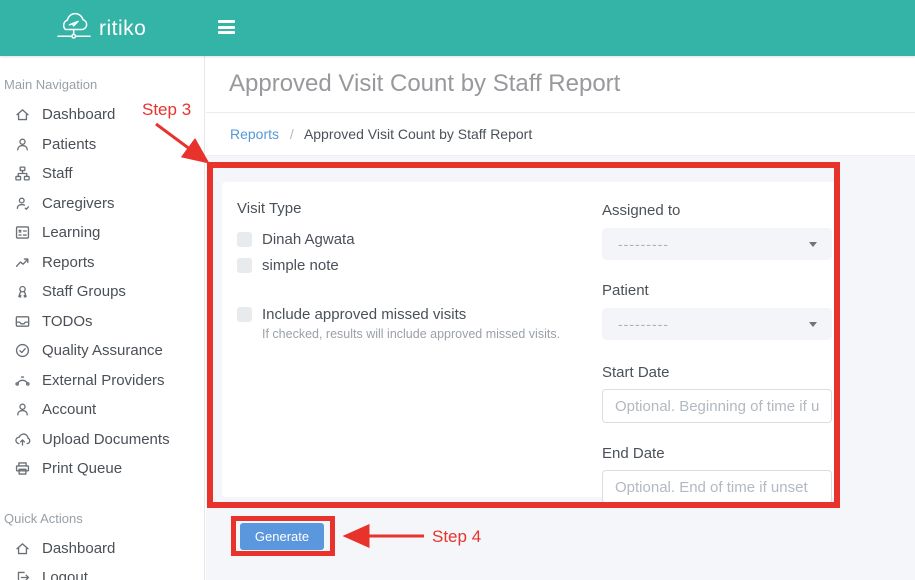 The width and height of the screenshot is (915, 580). Describe the element at coordinates (69, 410) in the screenshot. I see `sidebar-item-label: Account` at that location.